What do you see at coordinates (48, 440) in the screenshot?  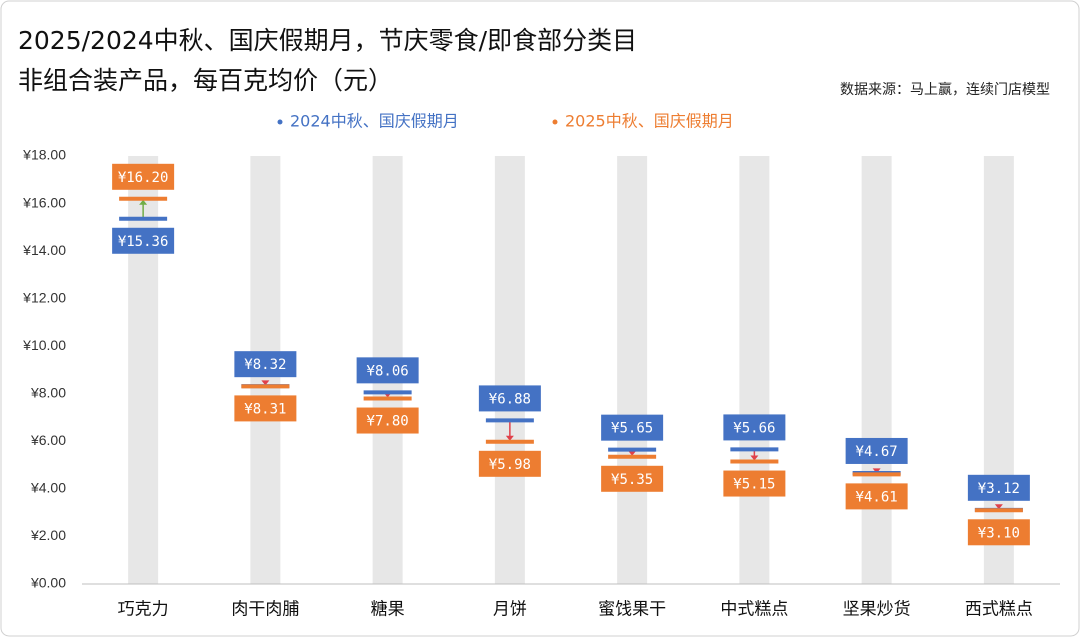 I see `y-tick-label: ¥6.00` at bounding box center [48, 440].